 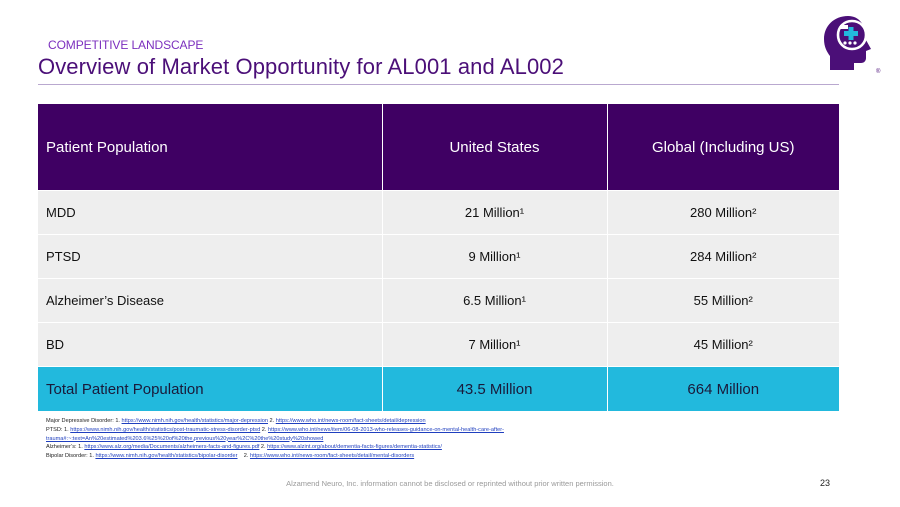 What do you see at coordinates (495, 388) in the screenshot?
I see `total-us-cell: 43.5 Million` at bounding box center [495, 388].